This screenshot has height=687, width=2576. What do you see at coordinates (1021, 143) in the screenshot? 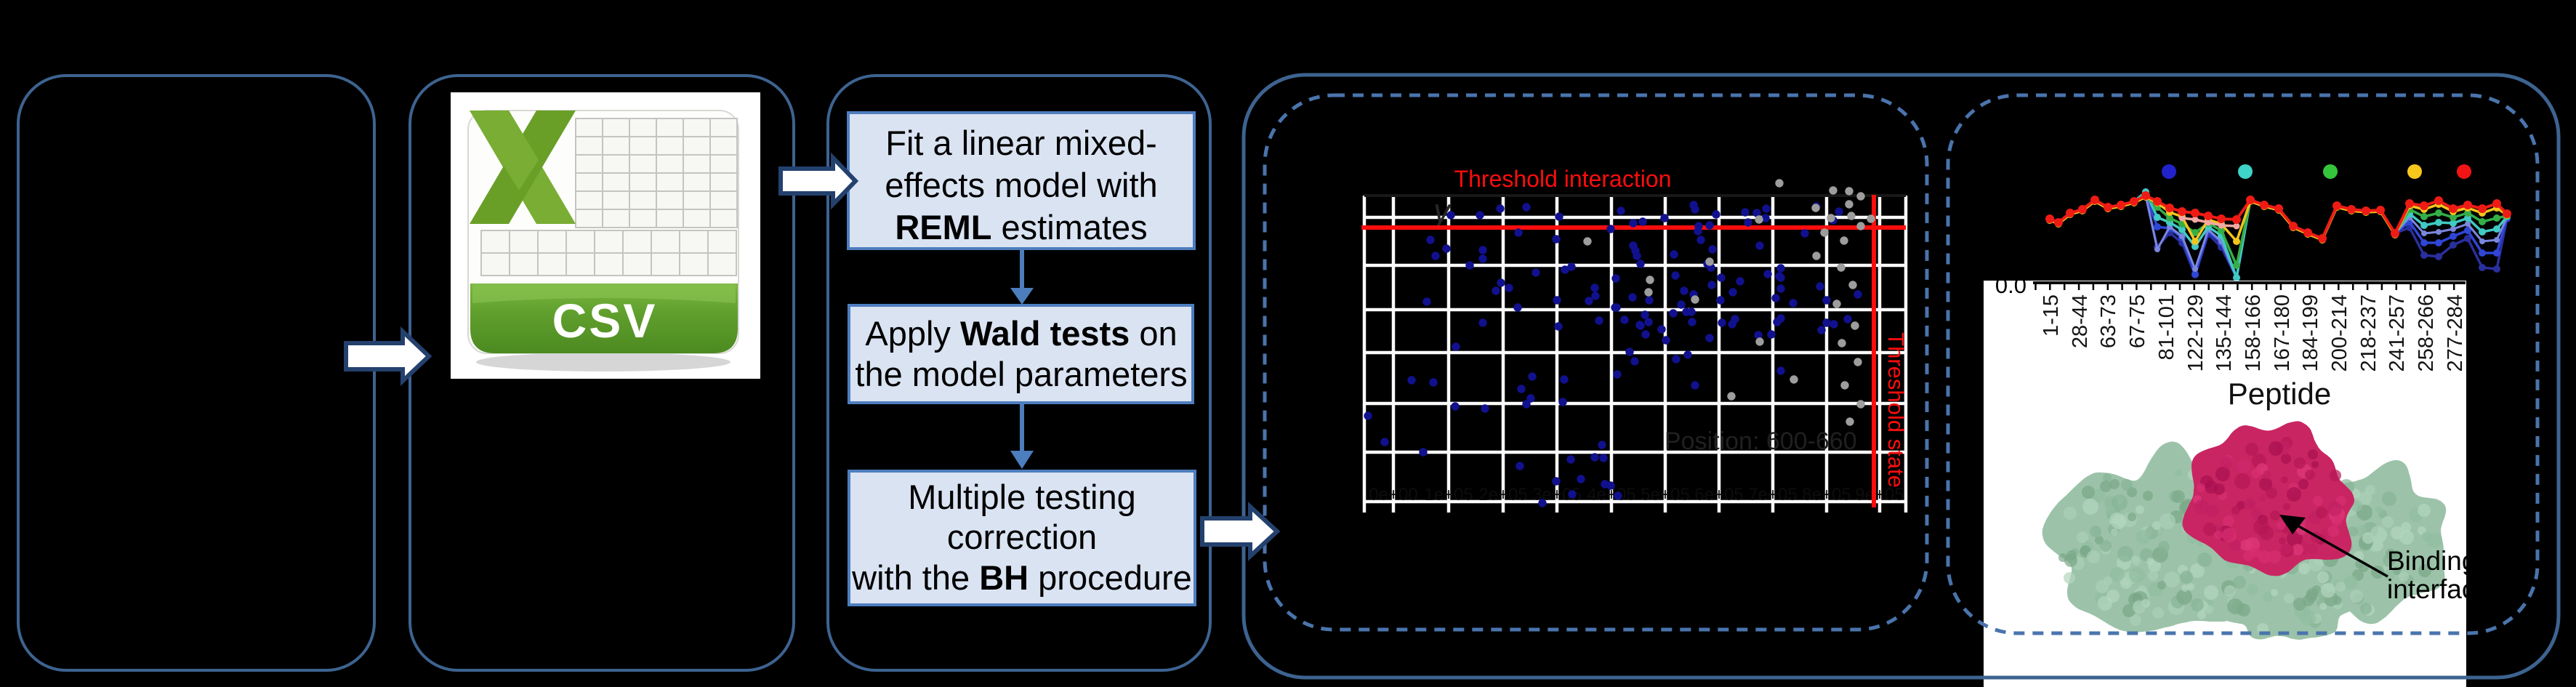
I see `svg-text: Fit a linear mixed-` at bounding box center [1021, 143].